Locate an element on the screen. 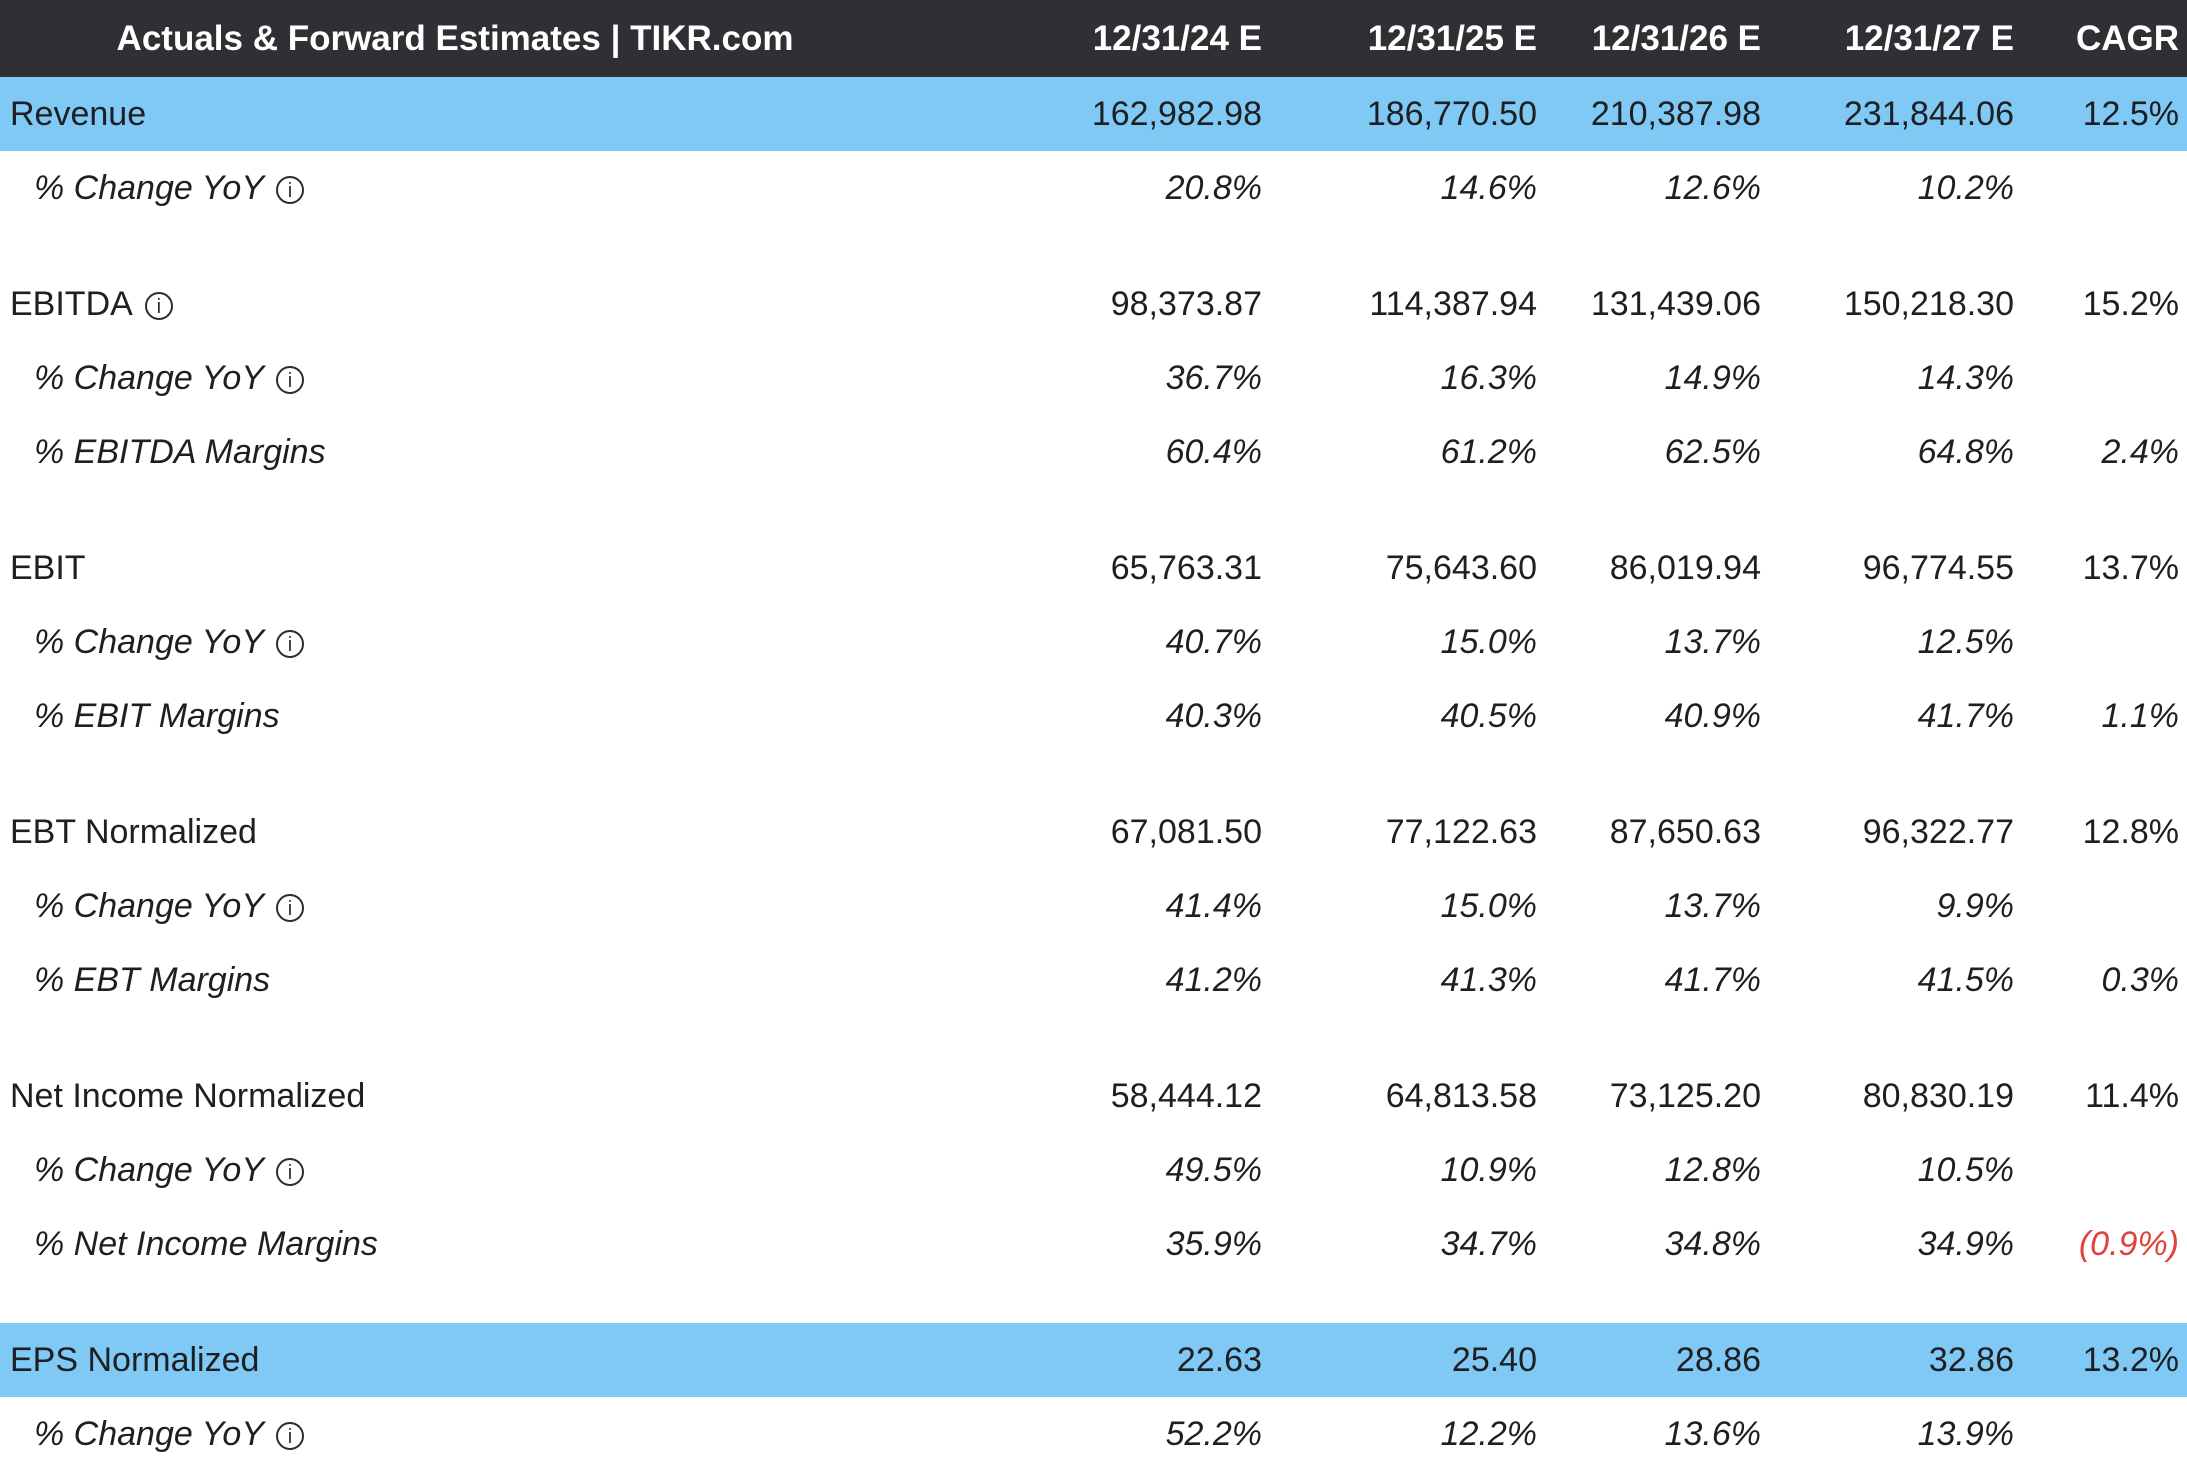 Image resolution: width=2187 pixels, height=1470 pixels. row-change-yoy: % Change YoY i 40.7% 15.0% 13.7% 12.5% is located at coordinates (1093, 642).